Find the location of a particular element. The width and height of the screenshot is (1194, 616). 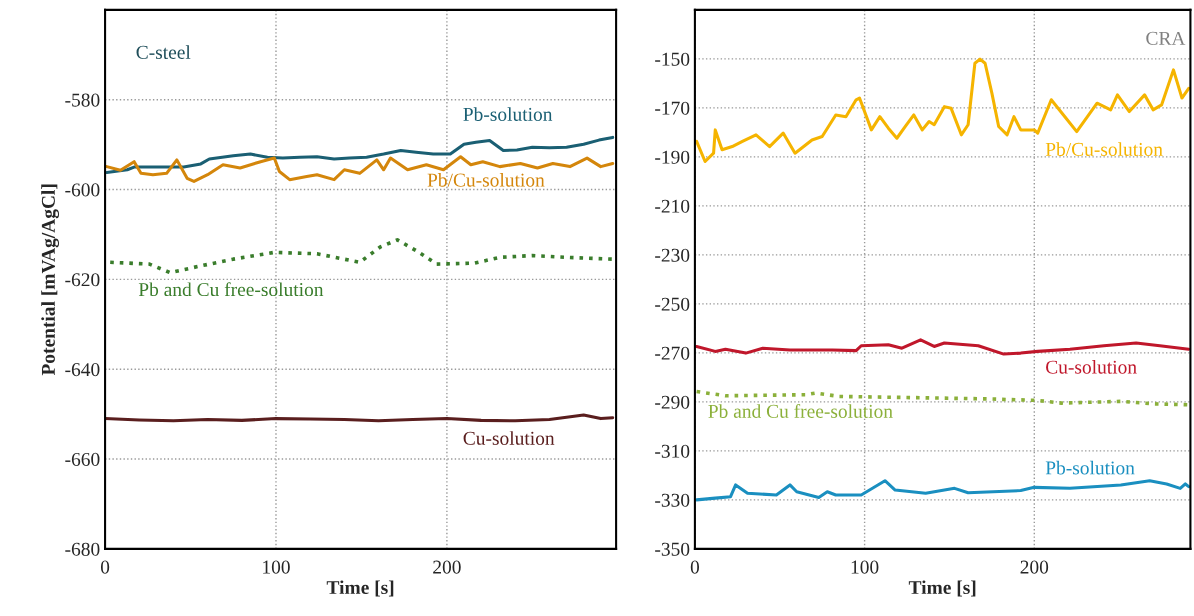

y-tick-label: -600 is located at coordinates (82, 190).